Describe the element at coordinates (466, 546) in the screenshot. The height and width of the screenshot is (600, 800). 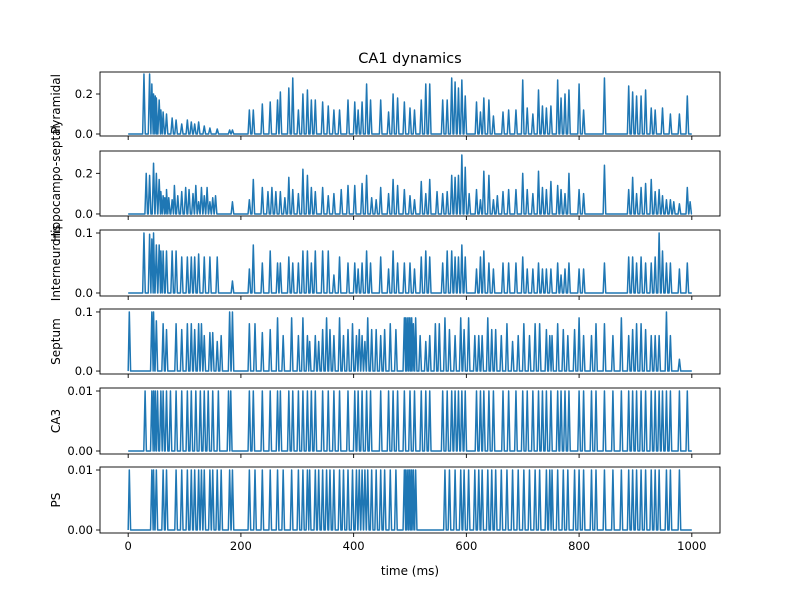
I see `x-tick-label: 600` at that location.